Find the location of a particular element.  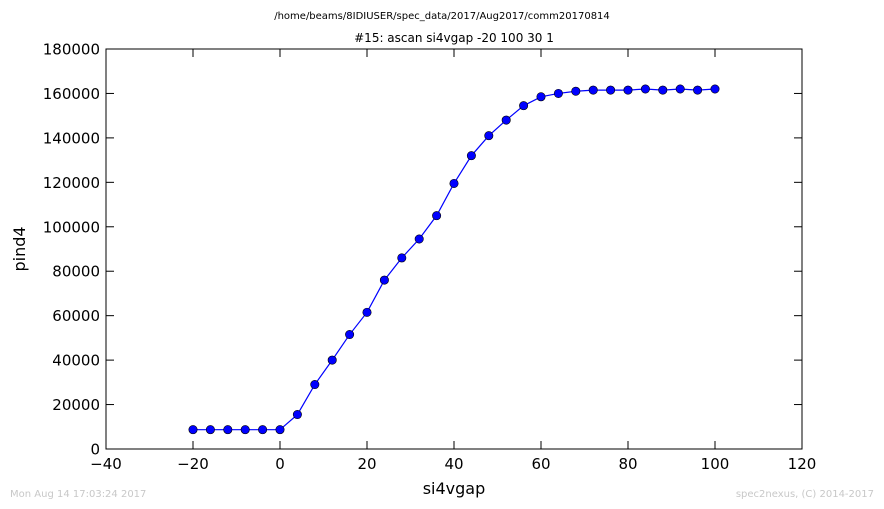

y-tick-label: 120000 is located at coordinates (71, 183).